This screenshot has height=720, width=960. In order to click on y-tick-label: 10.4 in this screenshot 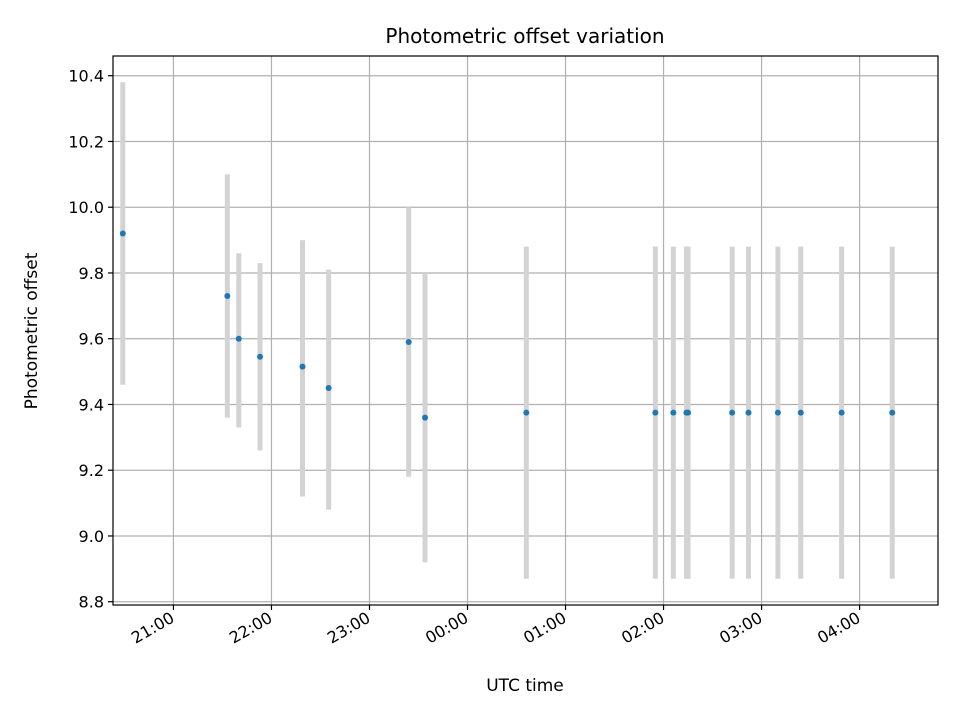, I will do `click(86, 76)`.